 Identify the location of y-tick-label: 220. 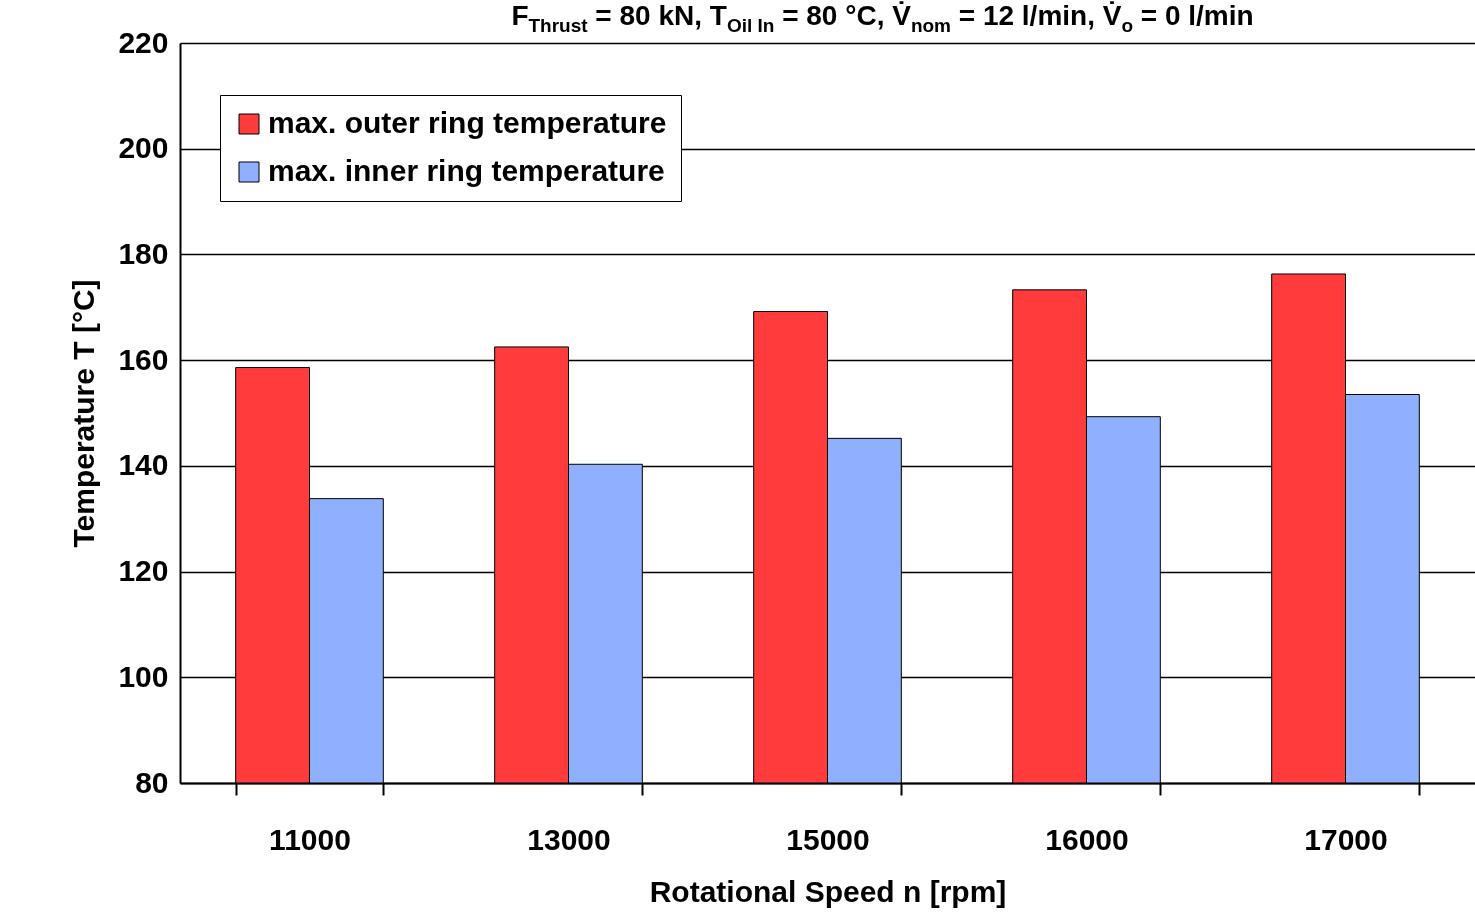
(143, 42).